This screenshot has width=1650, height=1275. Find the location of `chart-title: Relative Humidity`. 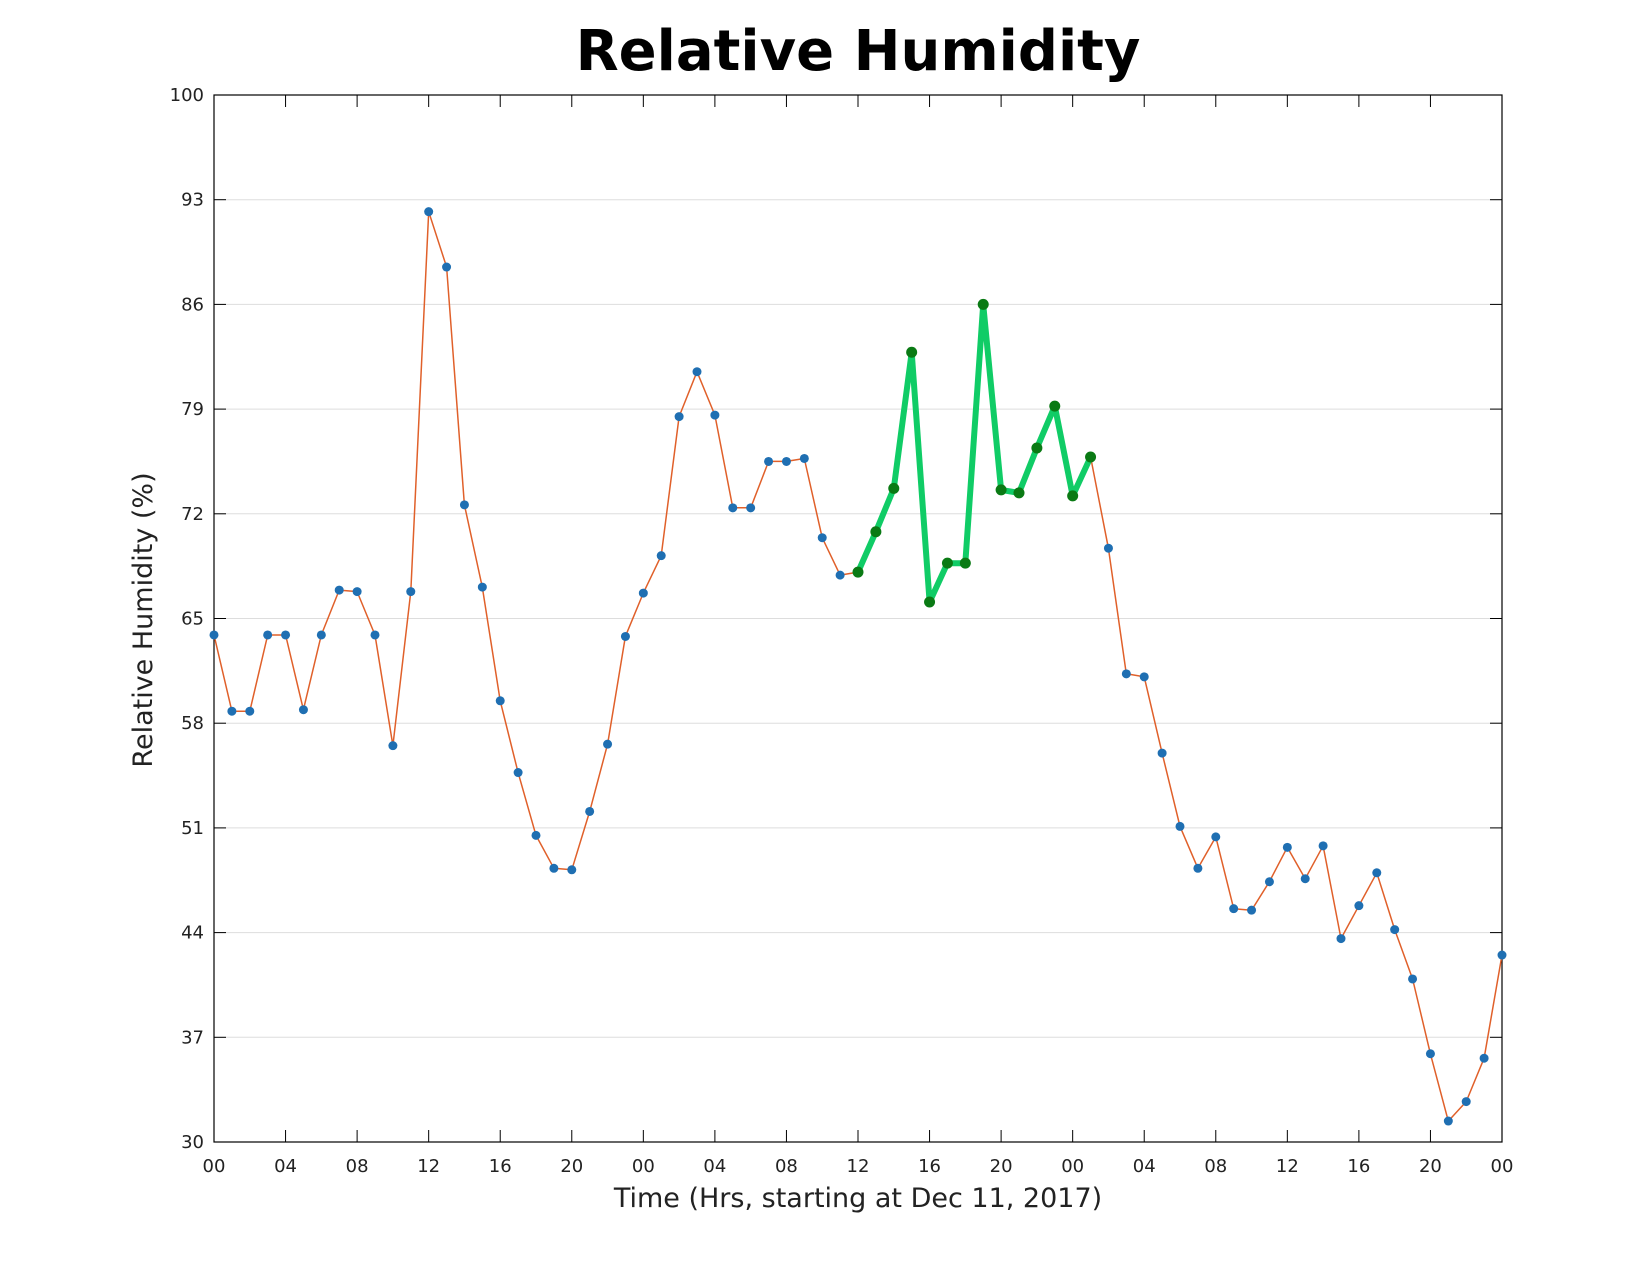

chart-title: Relative Humidity is located at coordinates (858, 51).